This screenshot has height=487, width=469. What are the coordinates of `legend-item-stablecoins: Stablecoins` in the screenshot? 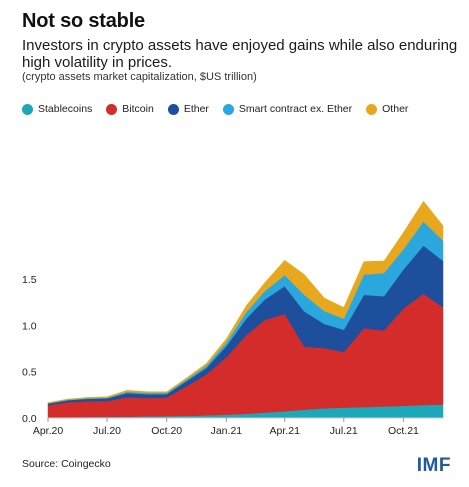 It's located at (57, 109).